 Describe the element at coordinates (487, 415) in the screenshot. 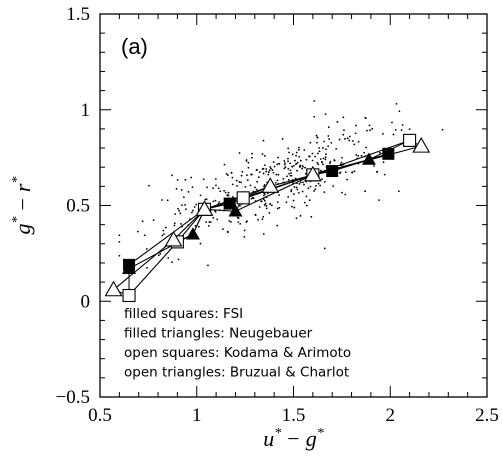

I see `x-tick-label: 2.5` at that location.